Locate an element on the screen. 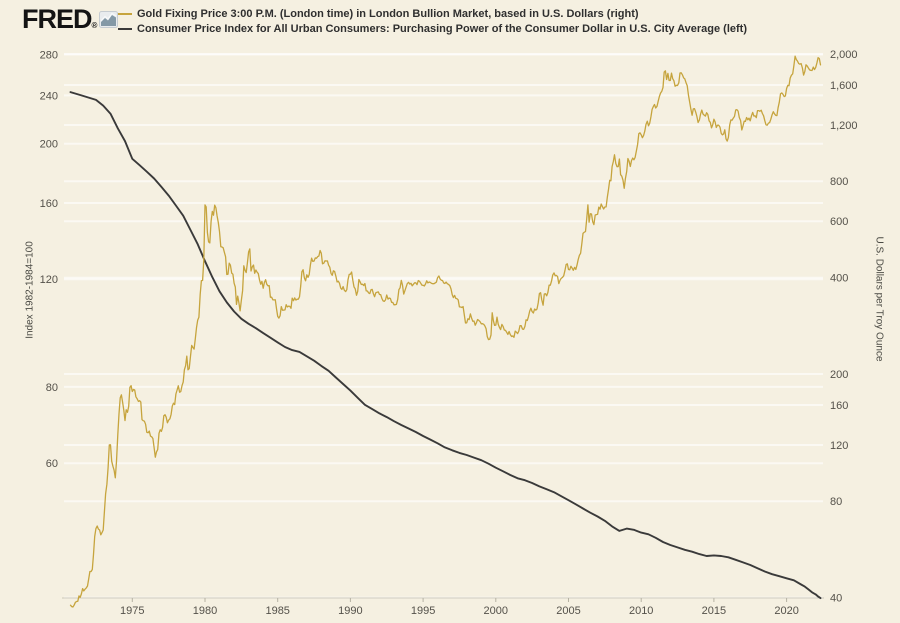  left-axis-tick-label: 120 is located at coordinates (49, 280).